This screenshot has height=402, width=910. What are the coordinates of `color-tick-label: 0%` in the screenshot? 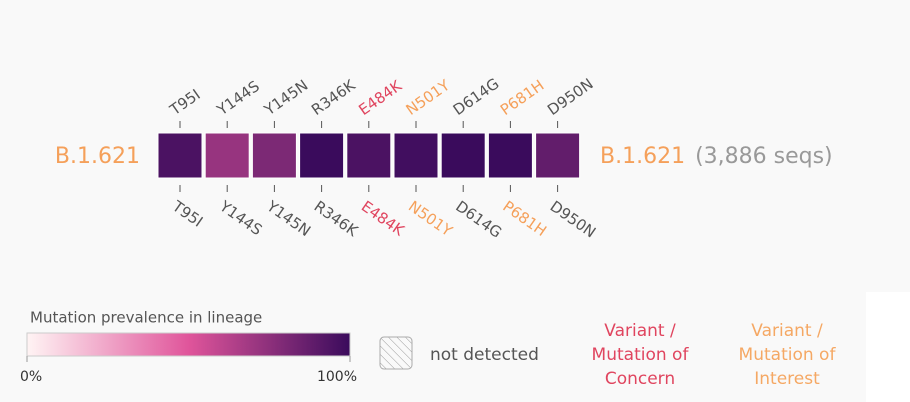 It's located at (31, 377).